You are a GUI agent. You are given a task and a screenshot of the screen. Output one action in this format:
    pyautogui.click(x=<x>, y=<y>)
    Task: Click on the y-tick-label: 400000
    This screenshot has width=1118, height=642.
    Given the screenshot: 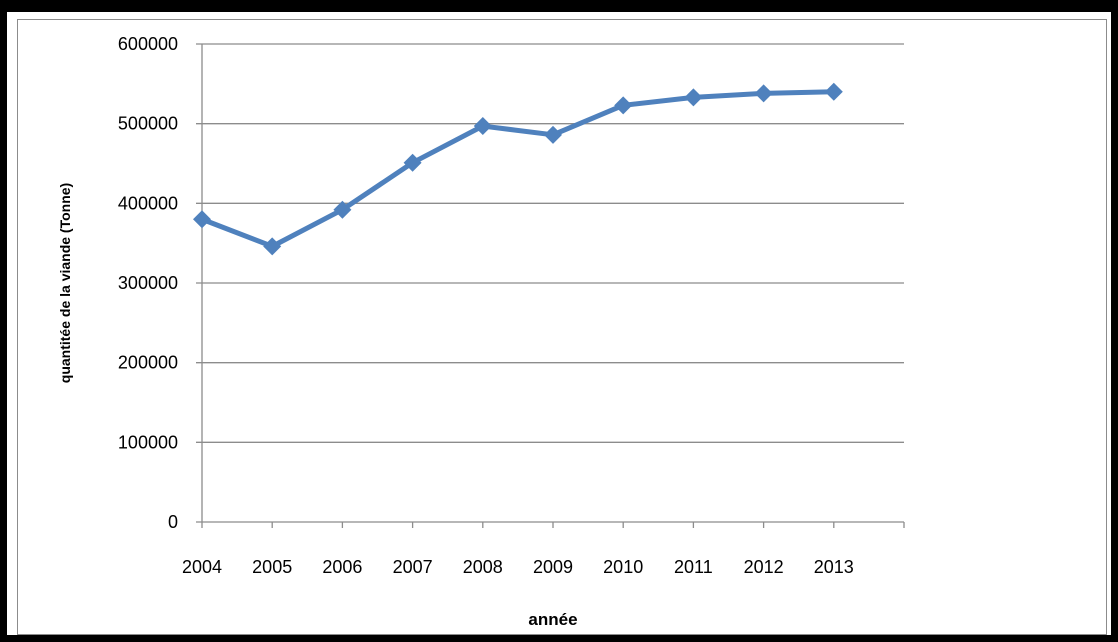 What is the action you would take?
    pyautogui.click(x=148, y=203)
    